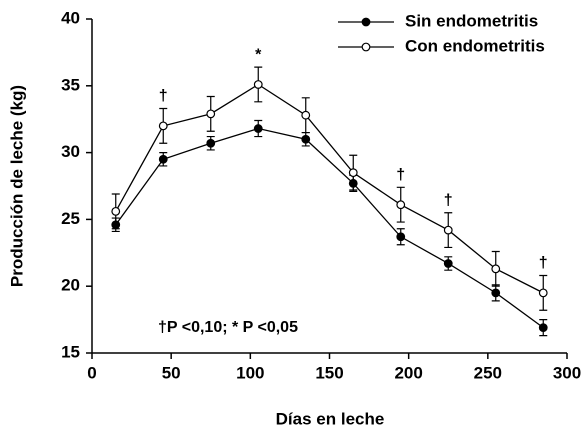 This screenshot has width=585, height=435. I want to click on x-tick-label: 250, so click(488, 372).